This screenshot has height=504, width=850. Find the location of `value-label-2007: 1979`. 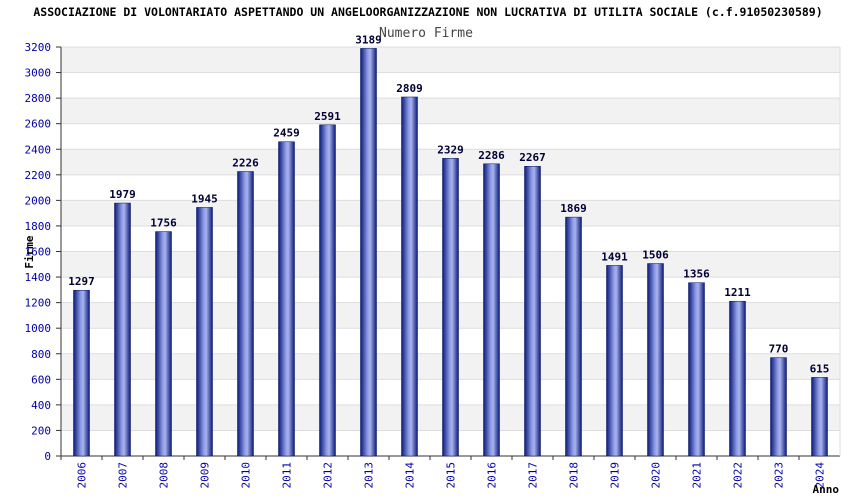

value-label-2007: 1979 is located at coordinates (122, 194).